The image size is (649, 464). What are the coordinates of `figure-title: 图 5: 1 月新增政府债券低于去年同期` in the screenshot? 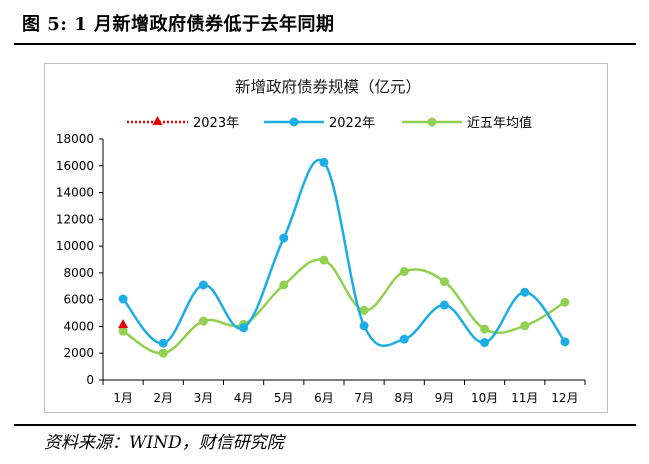 It's located at (178, 24).